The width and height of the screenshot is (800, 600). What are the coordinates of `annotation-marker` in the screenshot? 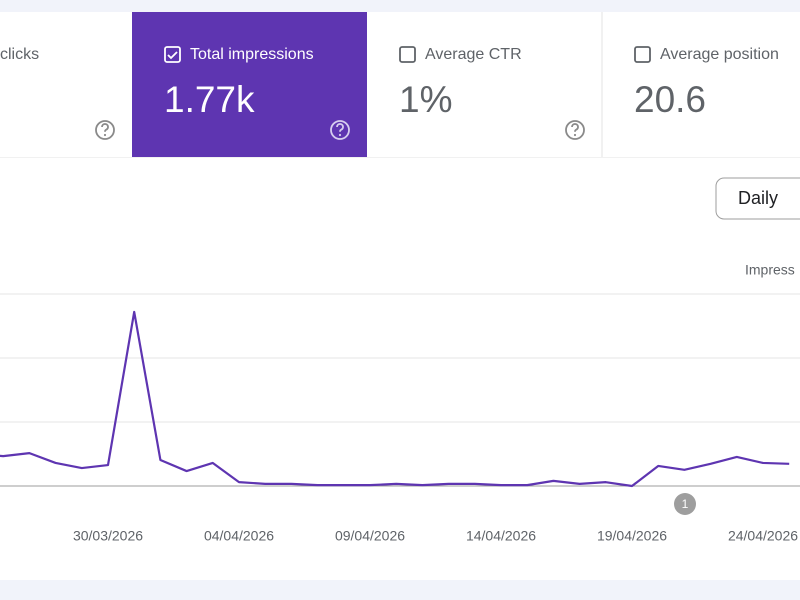 It's located at (685, 504).